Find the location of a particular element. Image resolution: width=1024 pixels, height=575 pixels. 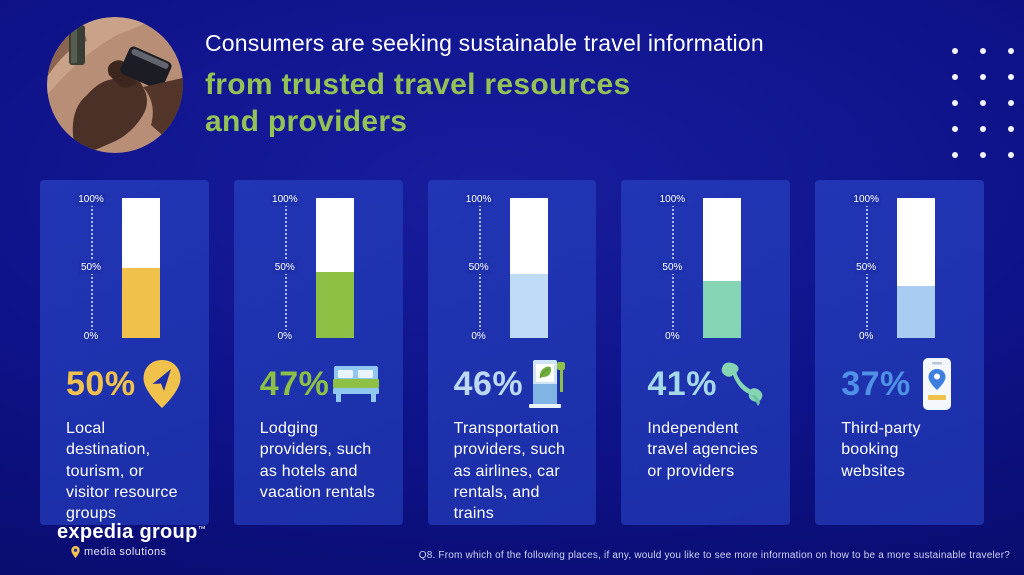

stat-row: 41% is located at coordinates (707, 384).